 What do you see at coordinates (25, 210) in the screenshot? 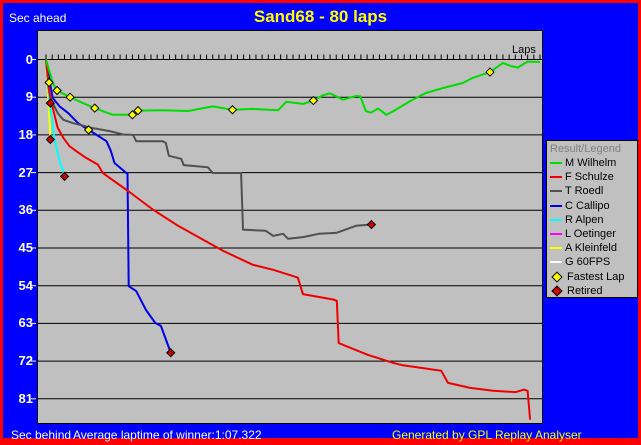
I see `y-axis-label: 36` at bounding box center [25, 210].